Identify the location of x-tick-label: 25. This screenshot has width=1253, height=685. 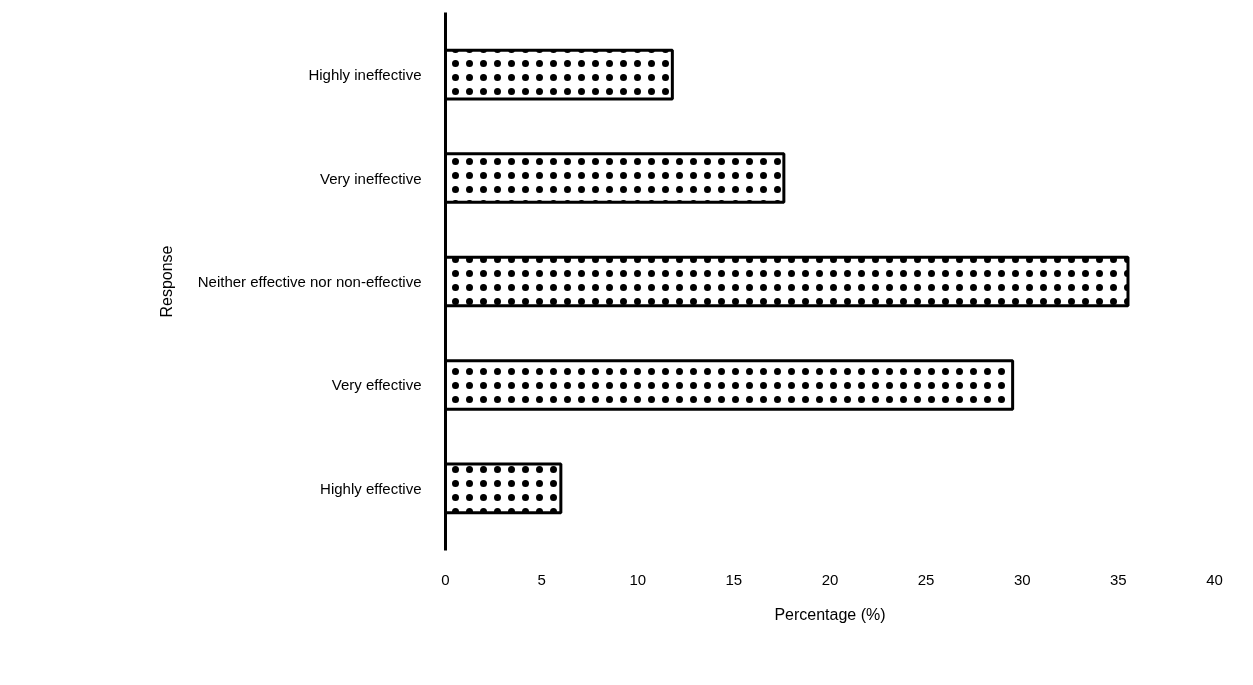
(926, 579).